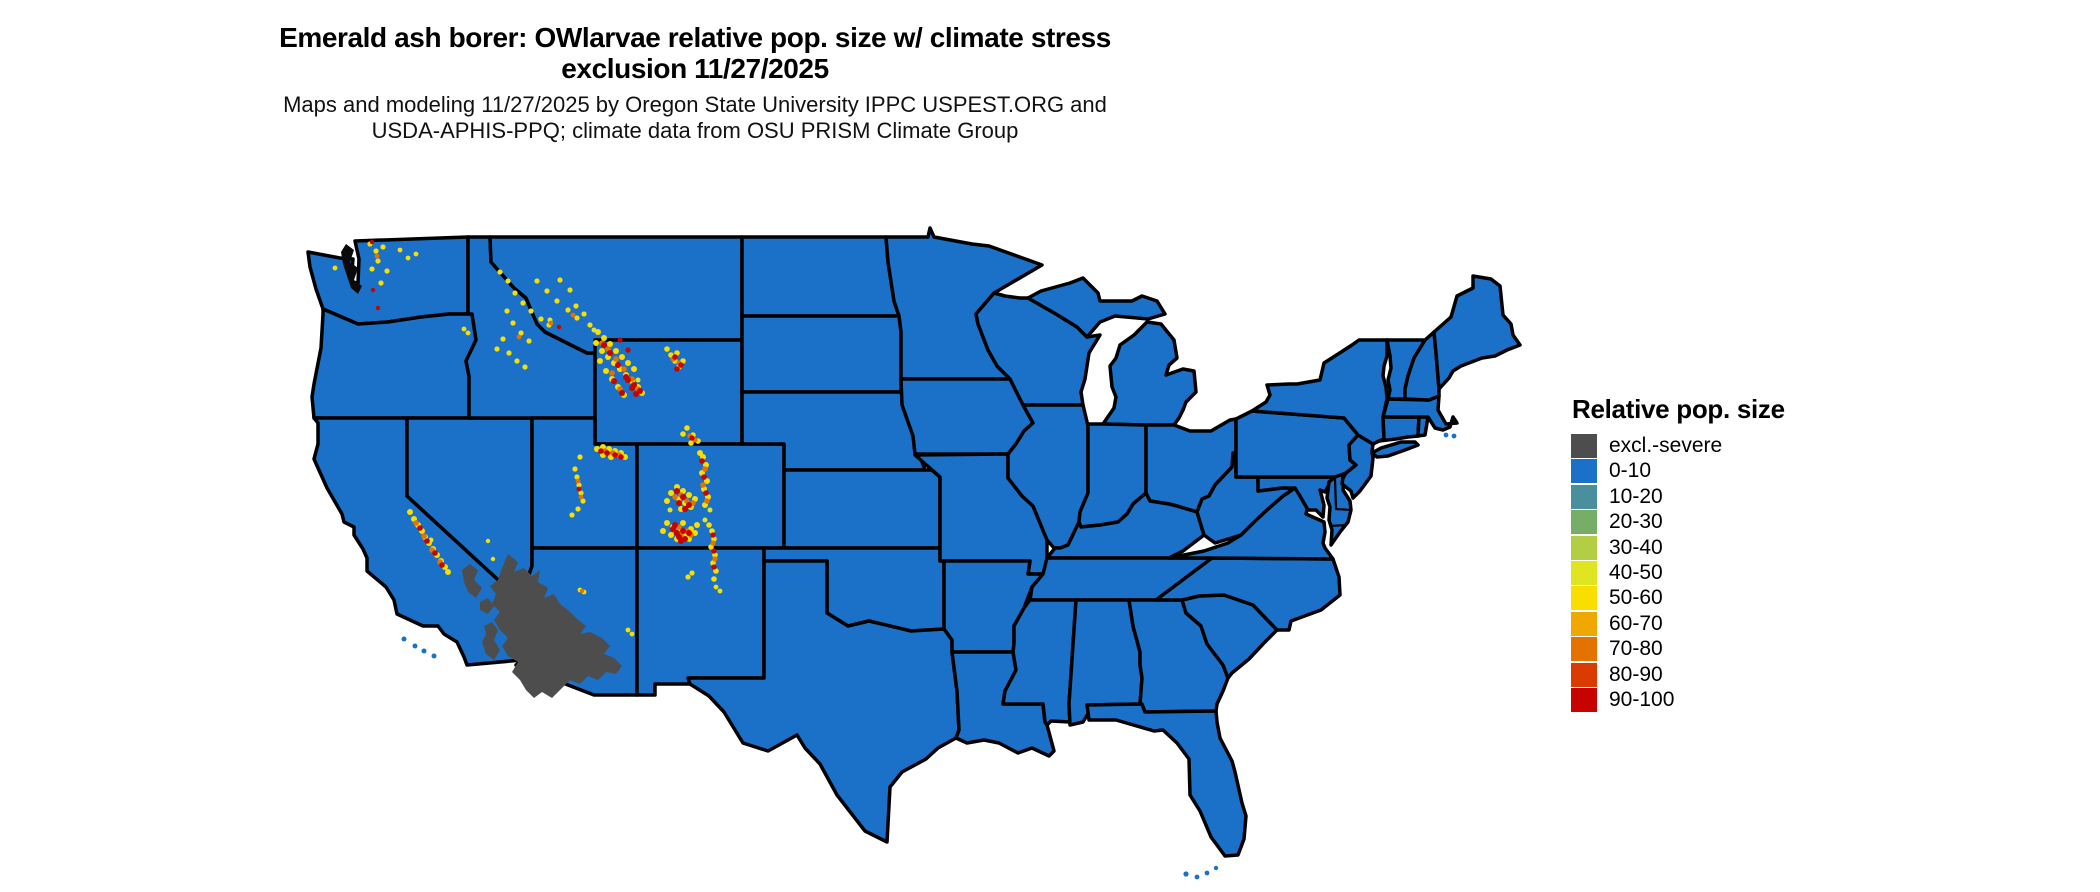  I want to click on hotspot-speckles-red, so click(543, 404).